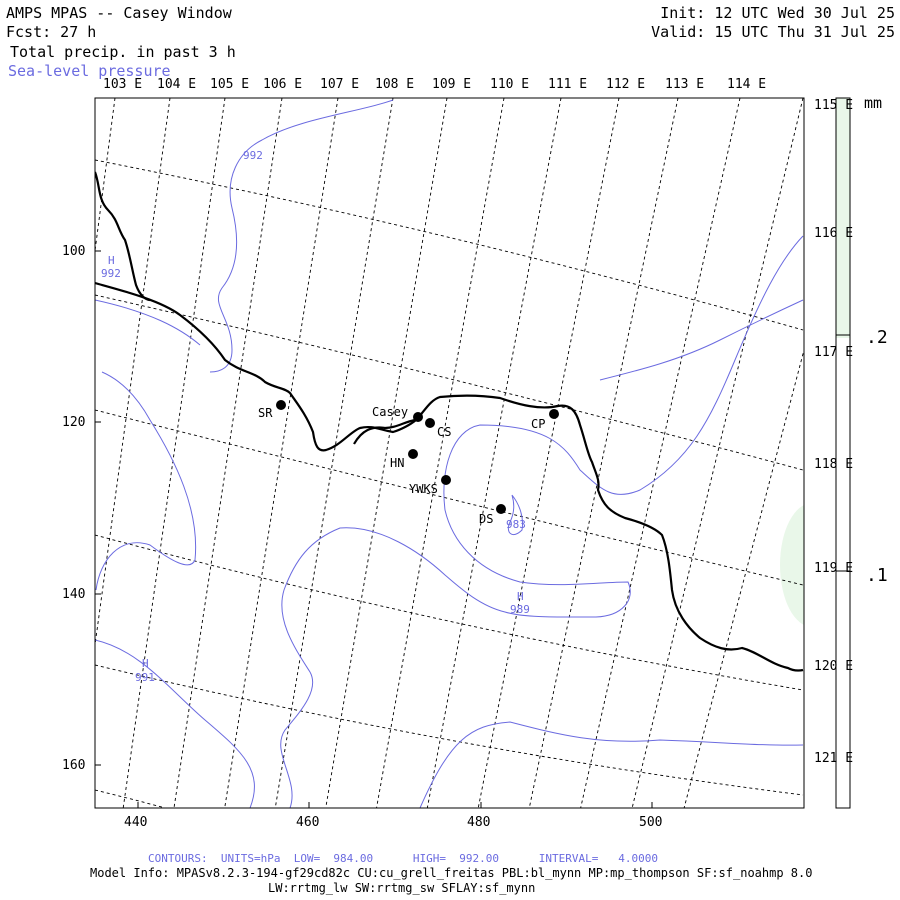 The height and width of the screenshot is (900, 900). I want to click on x-tick-label: 480, so click(479, 822).